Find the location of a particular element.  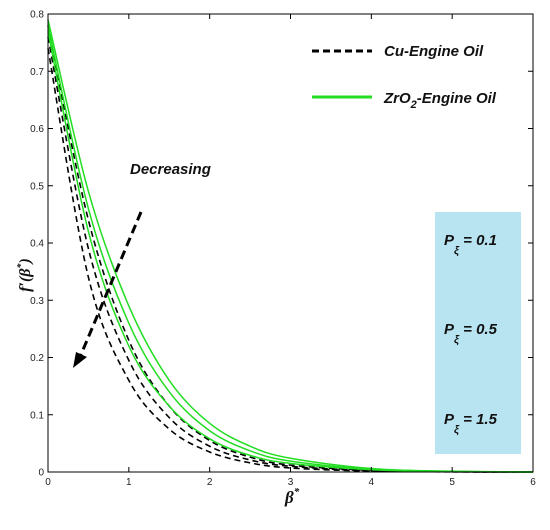

y-tick-label: 0.3 is located at coordinates (37, 301).